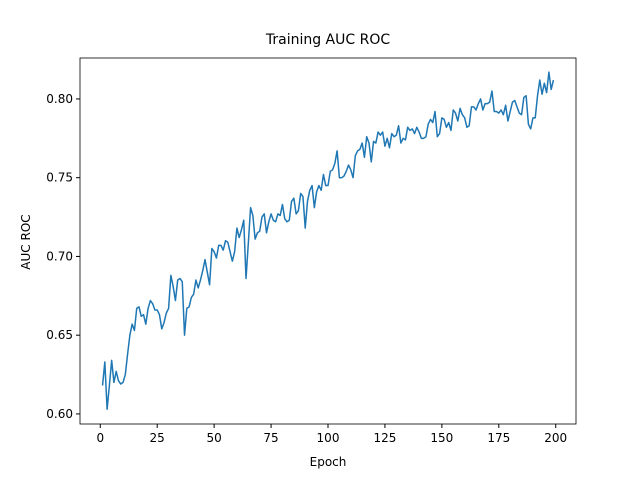 The height and width of the screenshot is (480, 640). I want to click on y-axis-label: AUC ROC, so click(26, 241).